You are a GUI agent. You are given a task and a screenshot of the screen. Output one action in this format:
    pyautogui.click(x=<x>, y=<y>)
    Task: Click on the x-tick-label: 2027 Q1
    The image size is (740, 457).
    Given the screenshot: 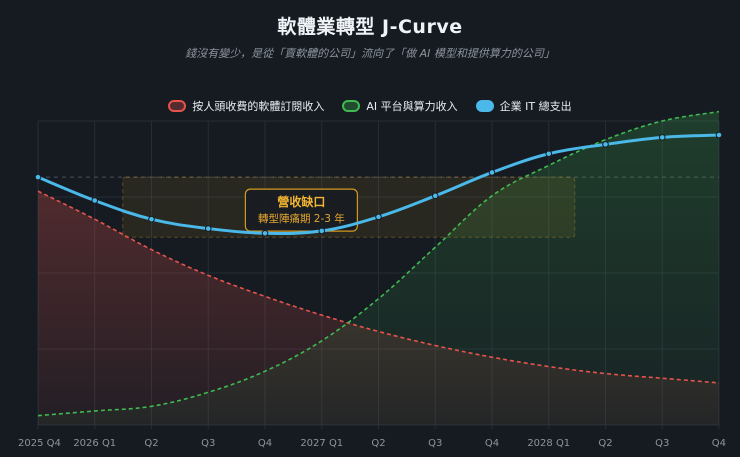 What is the action you would take?
    pyautogui.click(x=321, y=443)
    